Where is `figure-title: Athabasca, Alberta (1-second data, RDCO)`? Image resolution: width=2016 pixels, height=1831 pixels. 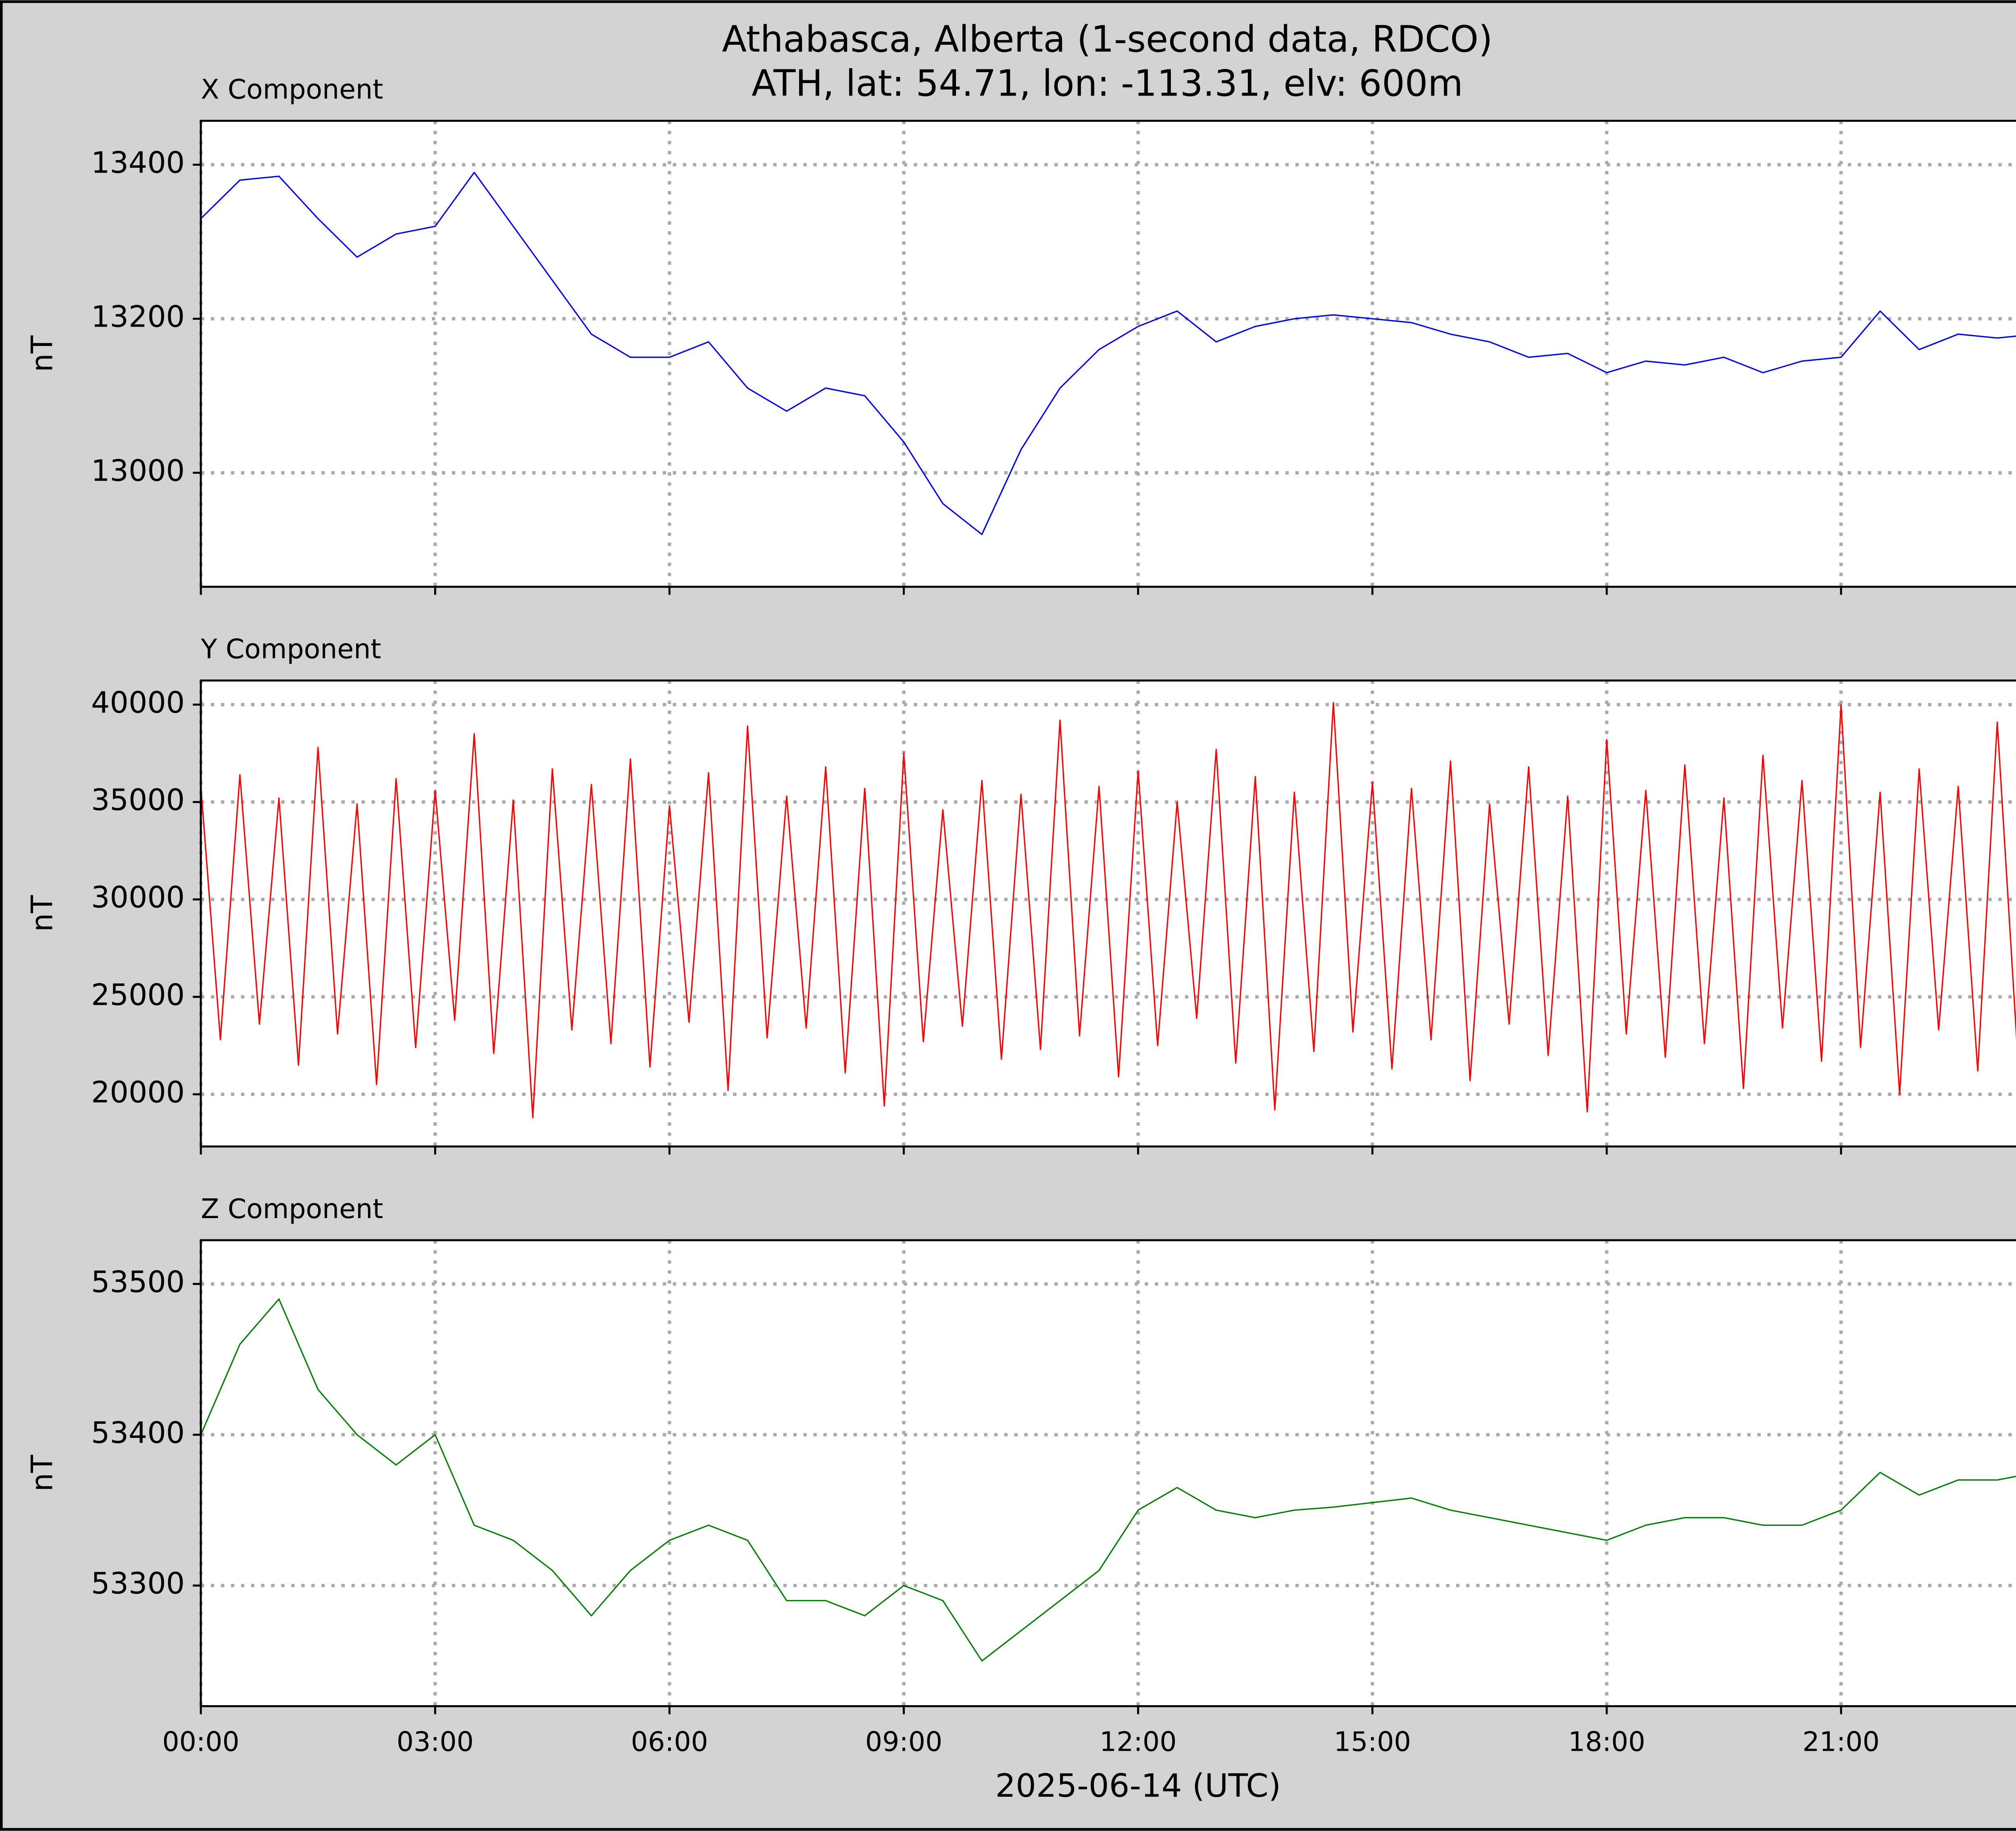
figure-title: Athabasca, Alberta (1-second data, RDCO) is located at coordinates (1107, 39).